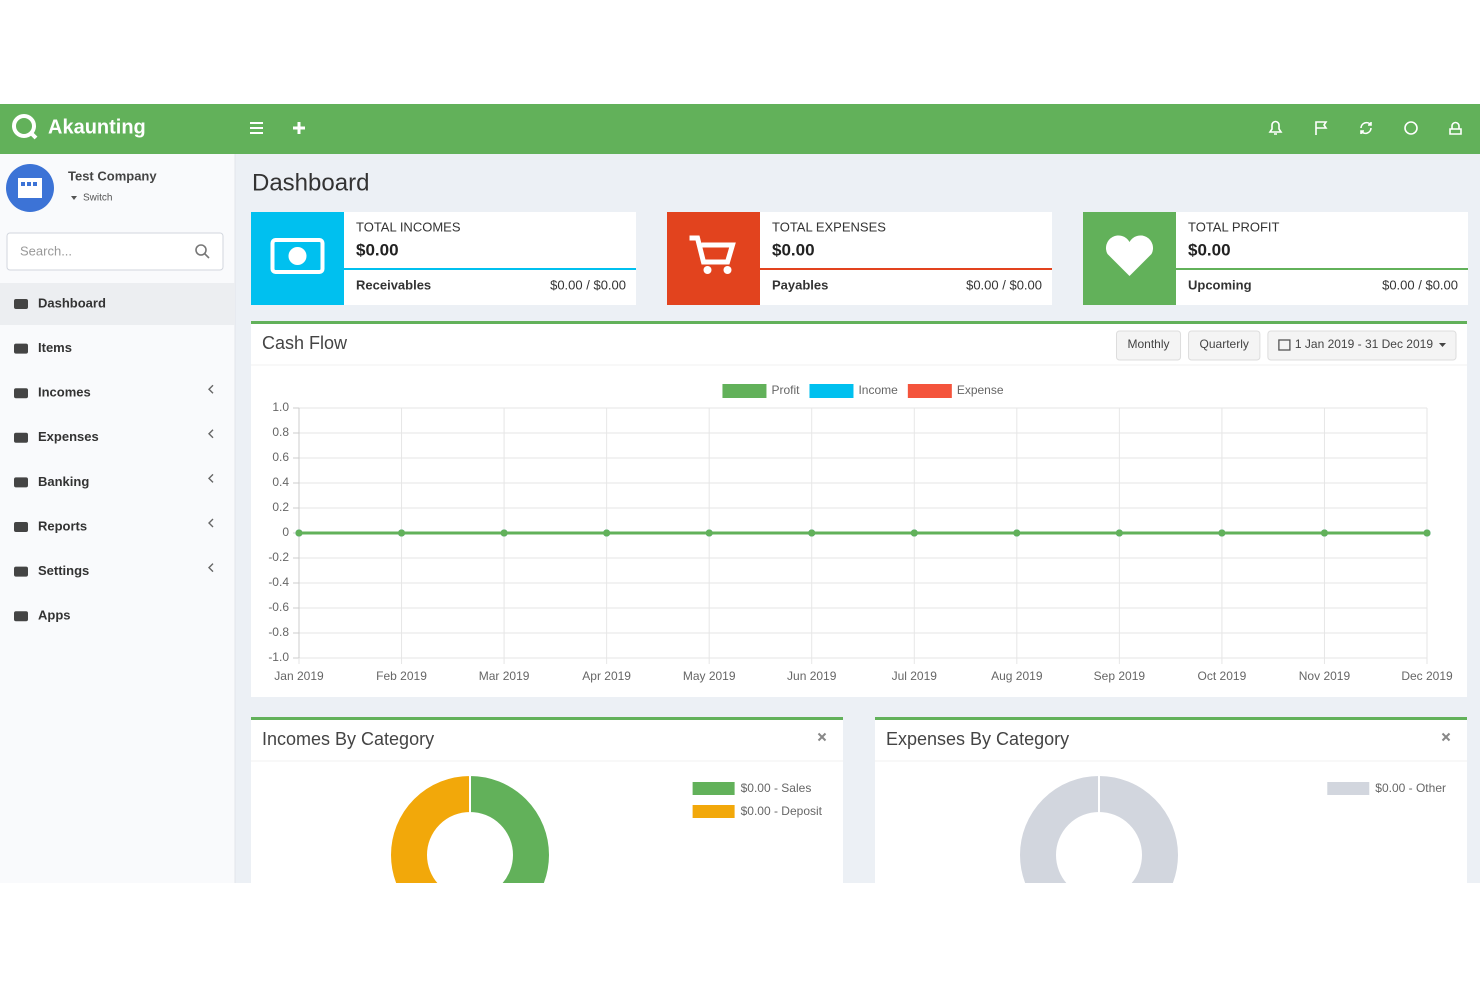  I want to click on notifications-icon, so click(1275, 127).